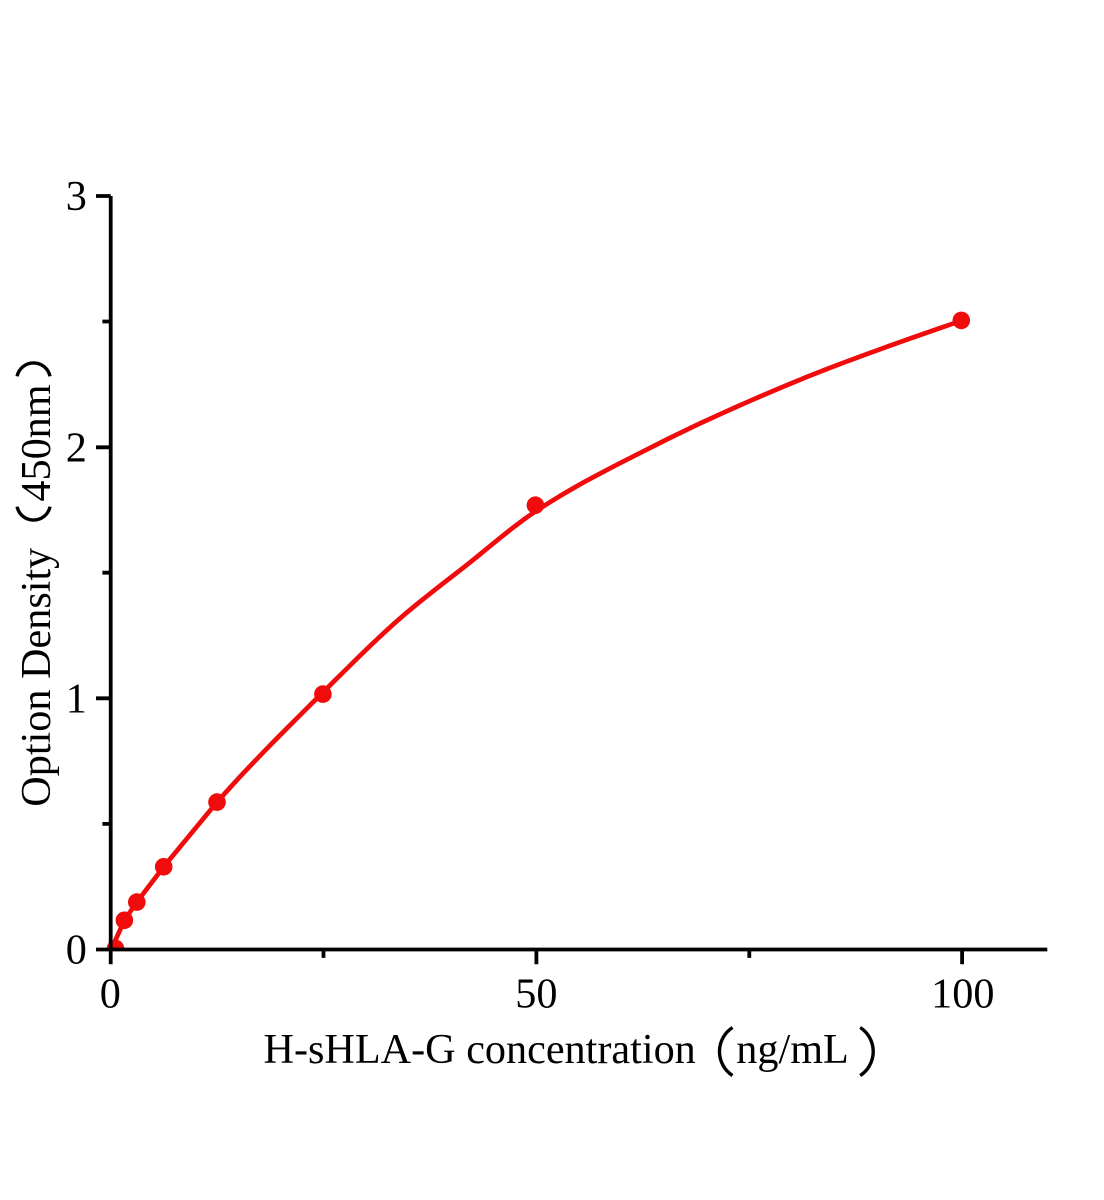 Image resolution: width=1104 pixels, height=1200 pixels. I want to click on svg-text: 100, so click(962, 994).